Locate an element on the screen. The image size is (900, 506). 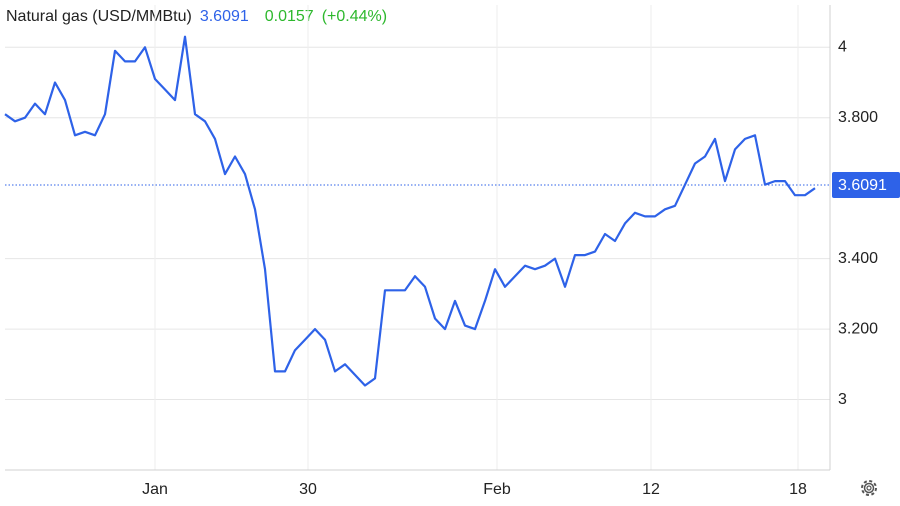
gear-body is located at coordinates (869, 488).